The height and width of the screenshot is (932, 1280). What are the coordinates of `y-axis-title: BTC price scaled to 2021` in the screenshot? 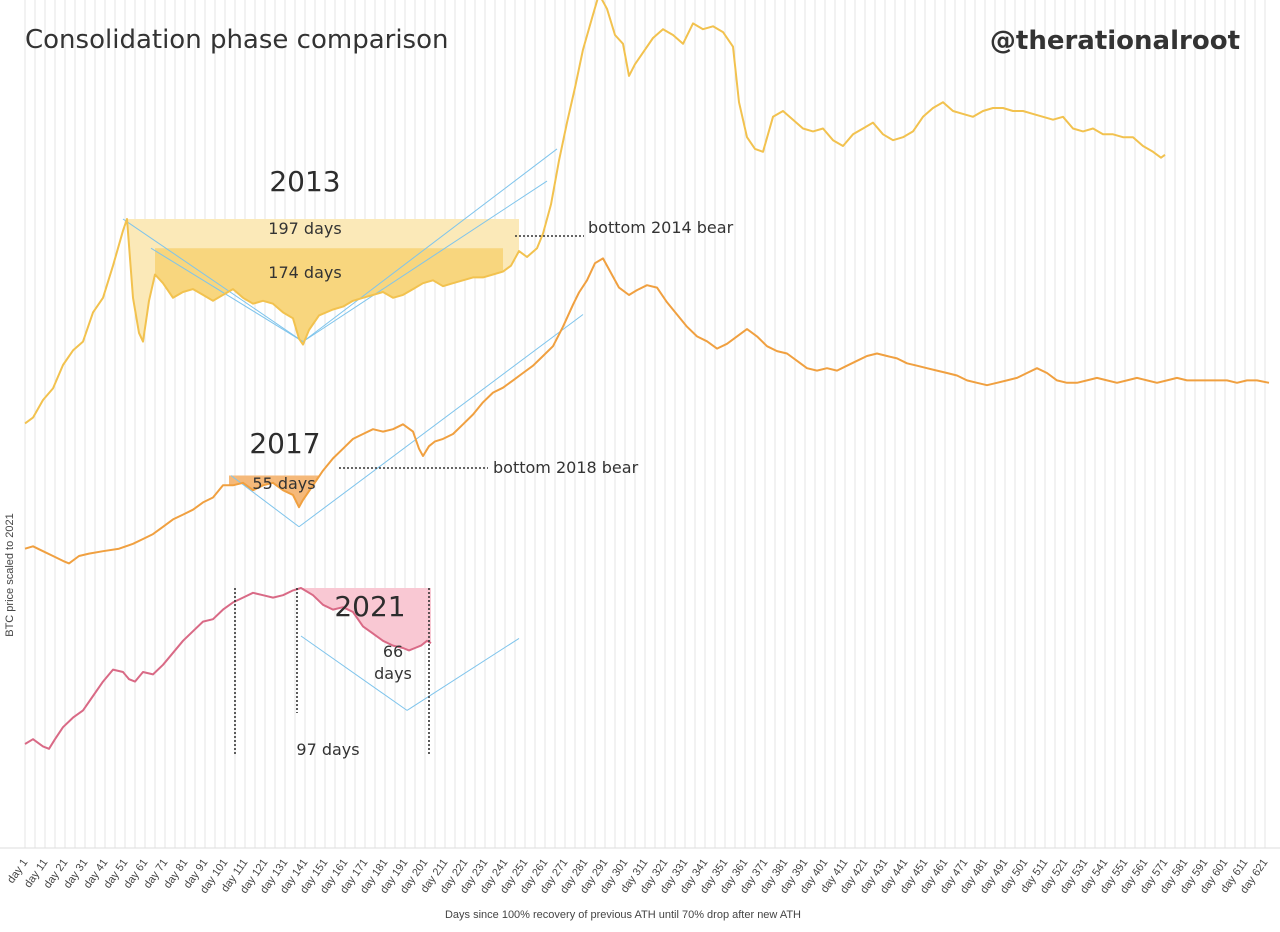 It's located at (10, 575).